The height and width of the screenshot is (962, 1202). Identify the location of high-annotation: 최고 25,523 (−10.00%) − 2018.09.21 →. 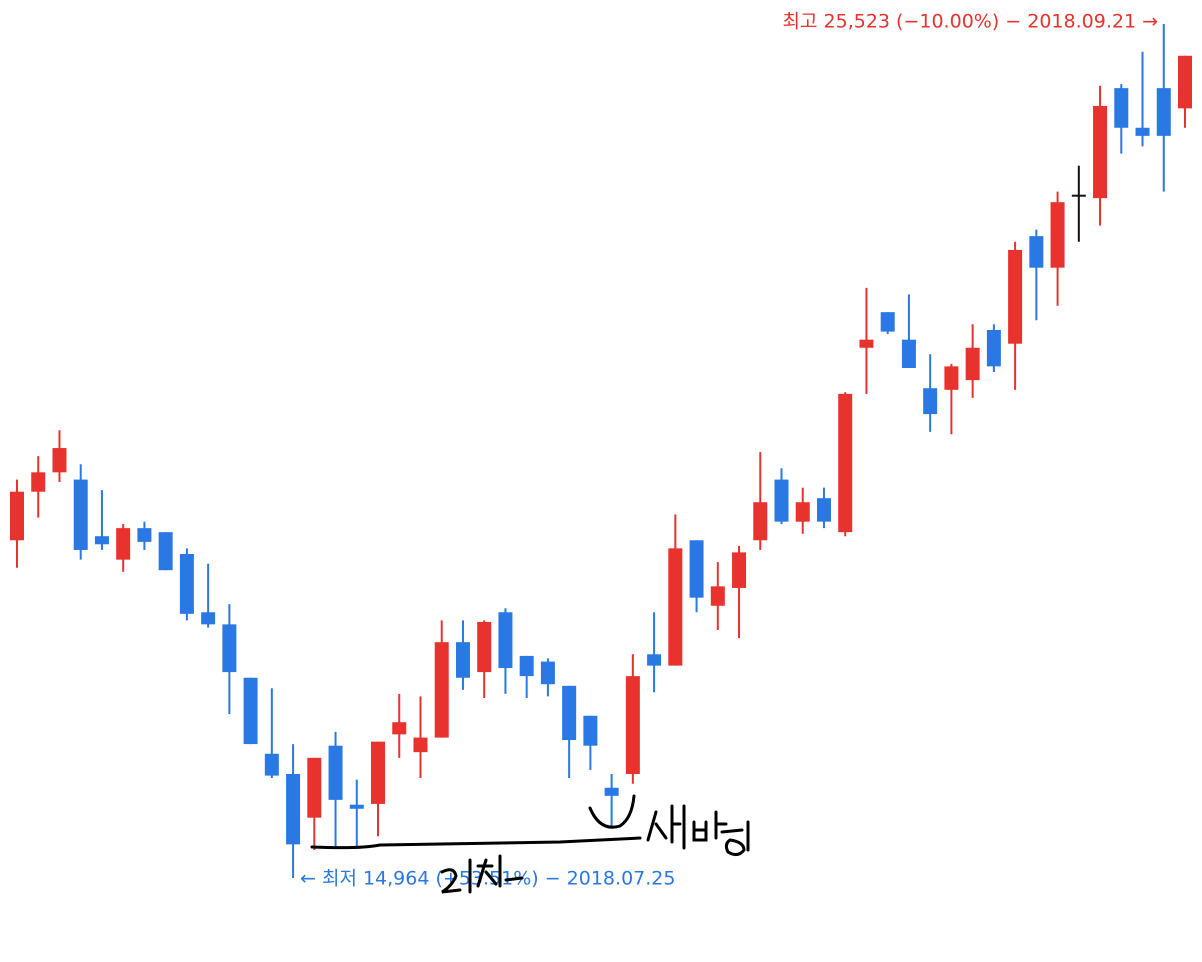
(970, 22).